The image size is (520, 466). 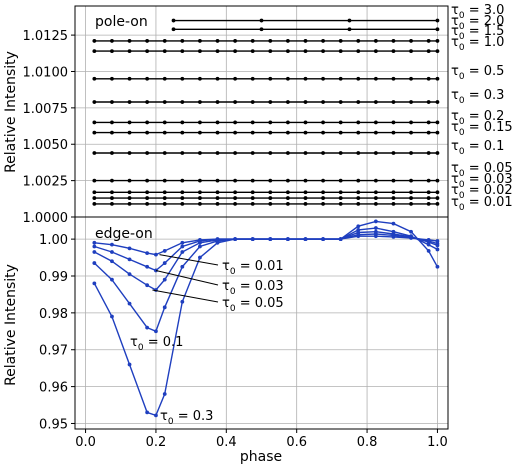 I want to click on pole-on-series-label: τ0 = 0.5, so click(x=477, y=73).